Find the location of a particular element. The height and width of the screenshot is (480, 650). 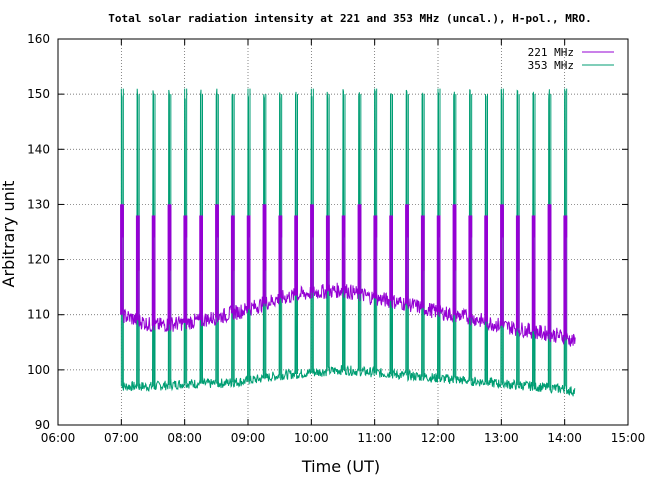

legend-label: 221 MHz is located at coordinates (551, 52).